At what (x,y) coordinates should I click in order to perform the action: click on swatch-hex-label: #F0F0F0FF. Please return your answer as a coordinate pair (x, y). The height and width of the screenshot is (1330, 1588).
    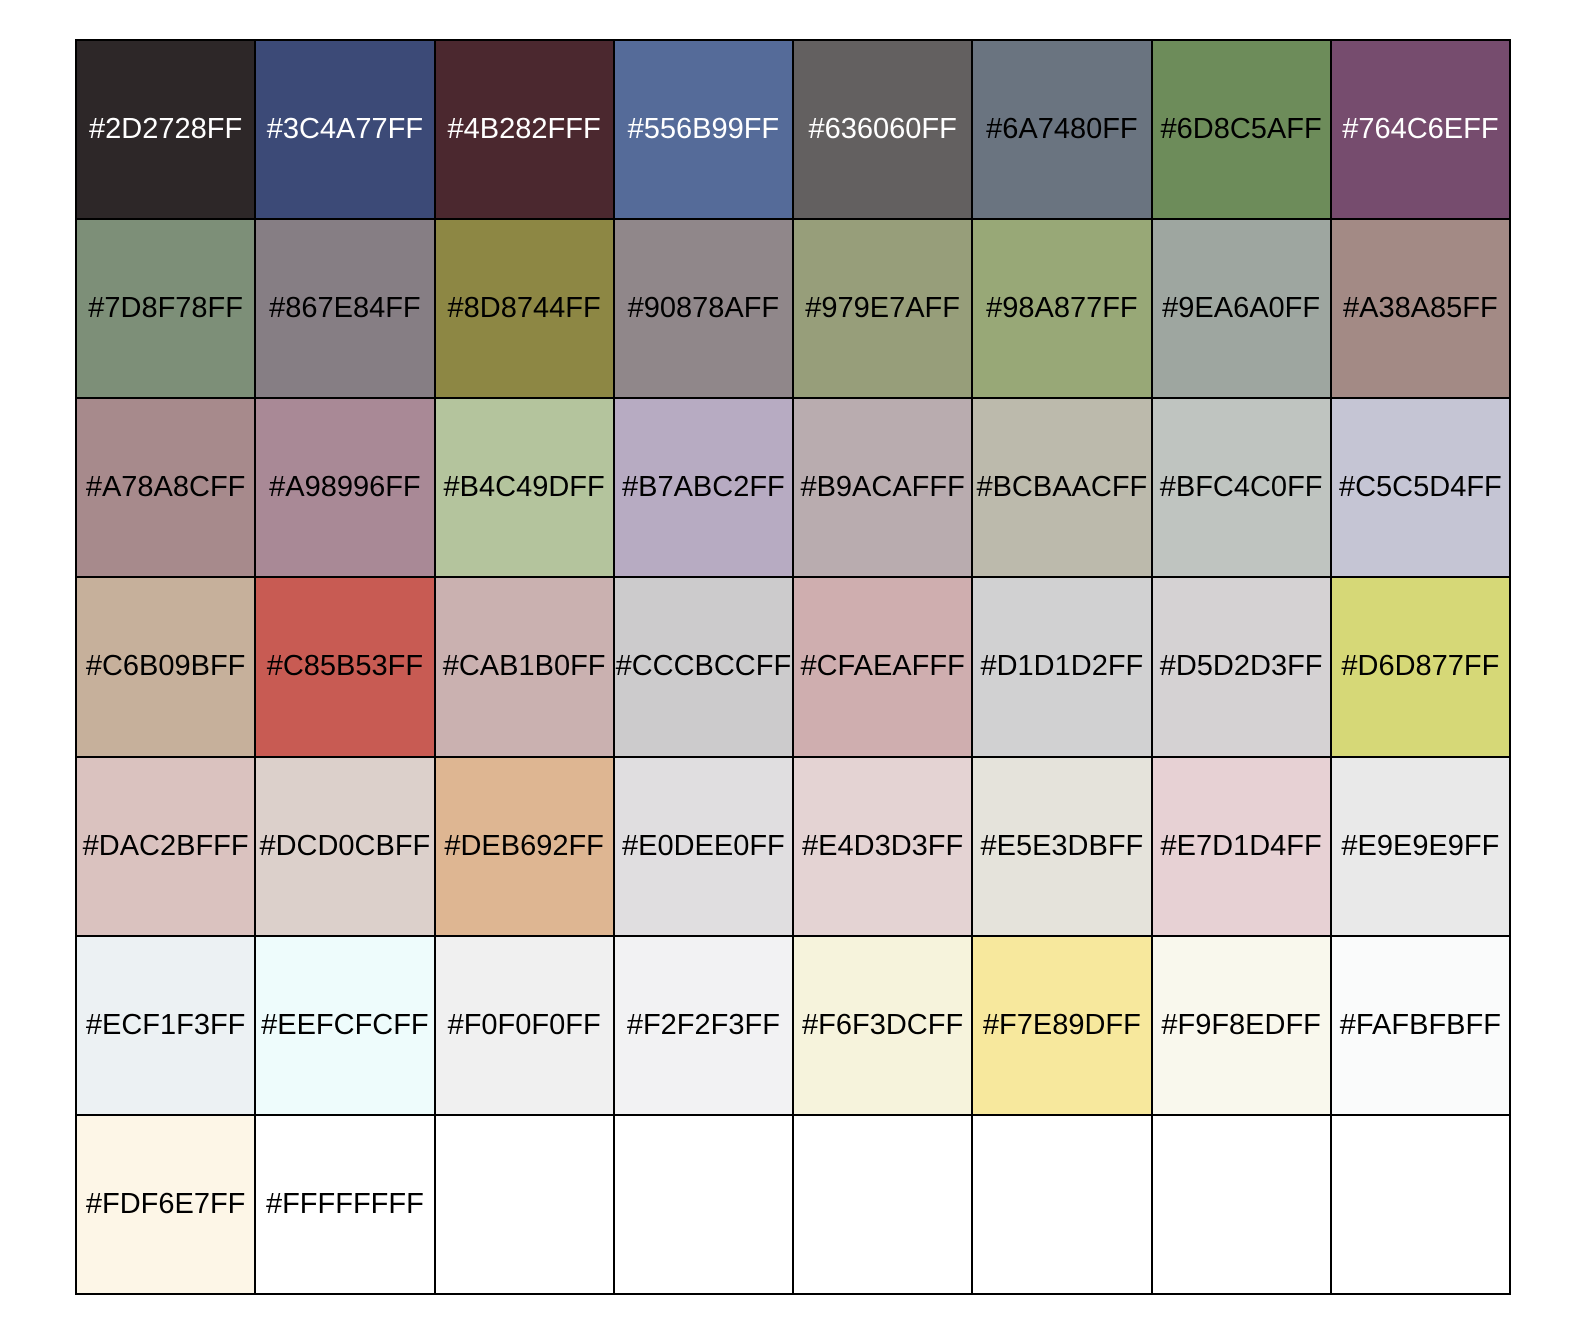
    Looking at the image, I should click on (524, 1024).